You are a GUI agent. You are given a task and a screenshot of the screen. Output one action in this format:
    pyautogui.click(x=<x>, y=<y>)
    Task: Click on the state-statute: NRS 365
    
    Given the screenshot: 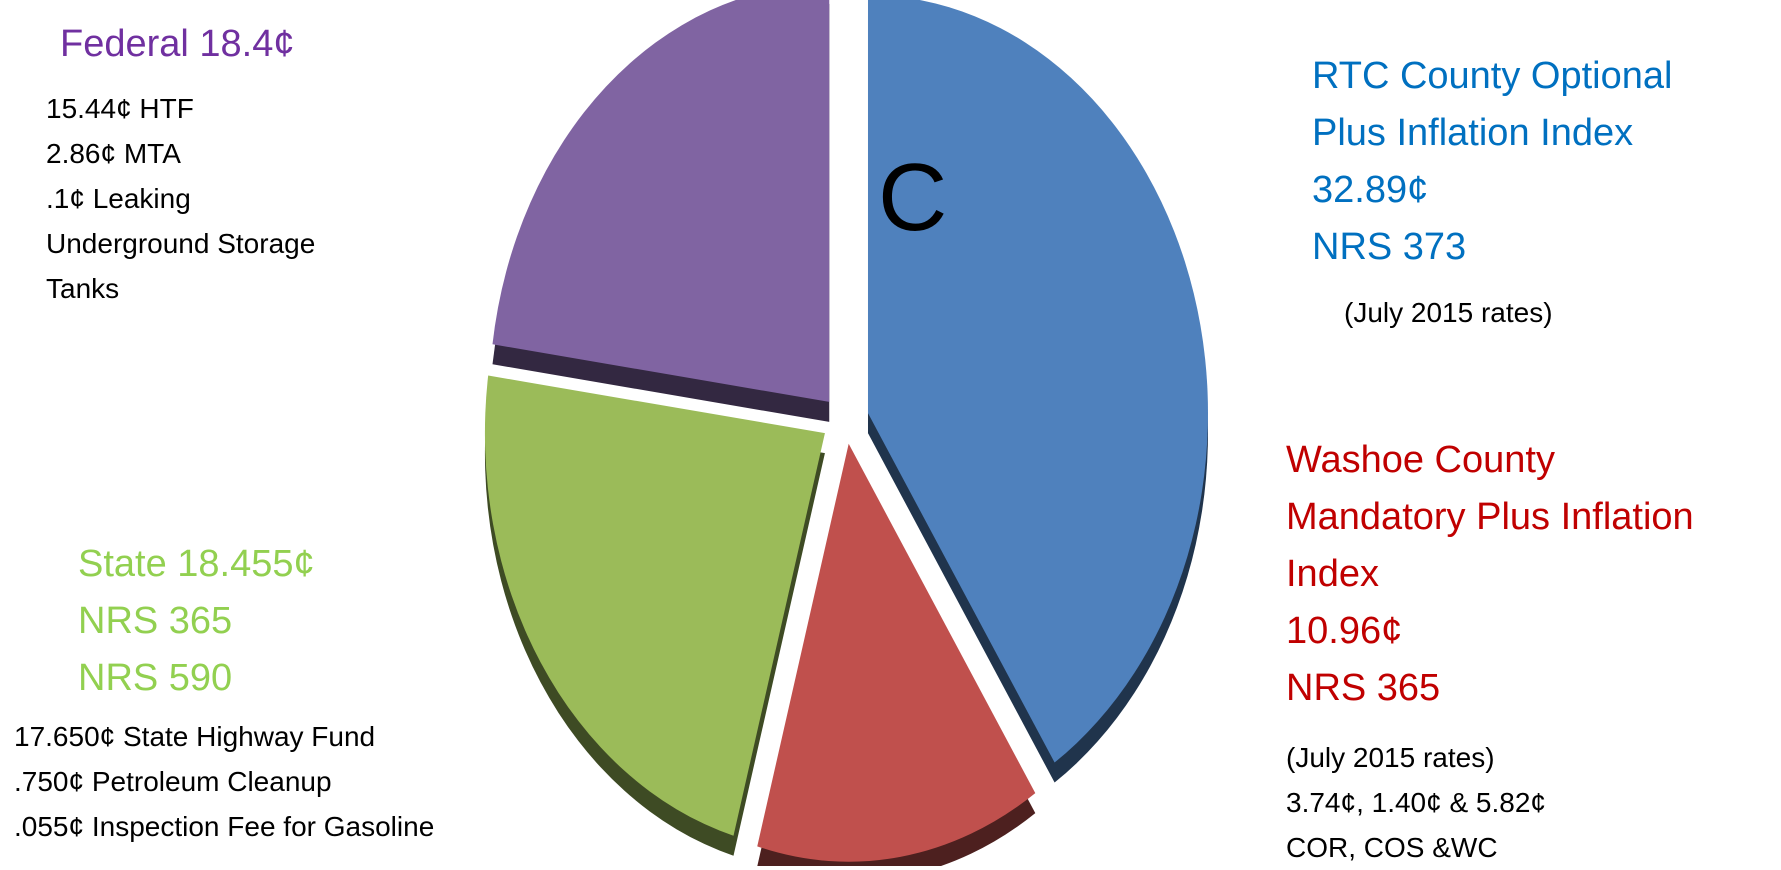 What is the action you would take?
    pyautogui.click(x=155, y=621)
    